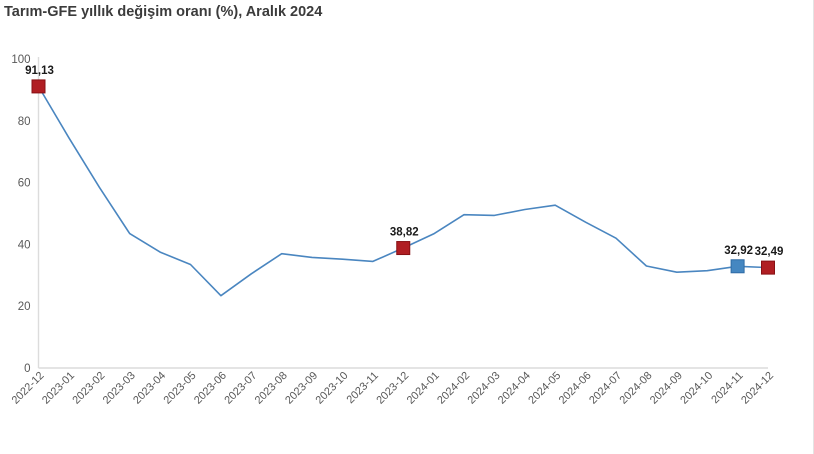 The width and height of the screenshot is (814, 454). Describe the element at coordinates (39, 71) in the screenshot. I see `data-point-label: 91,13` at that location.